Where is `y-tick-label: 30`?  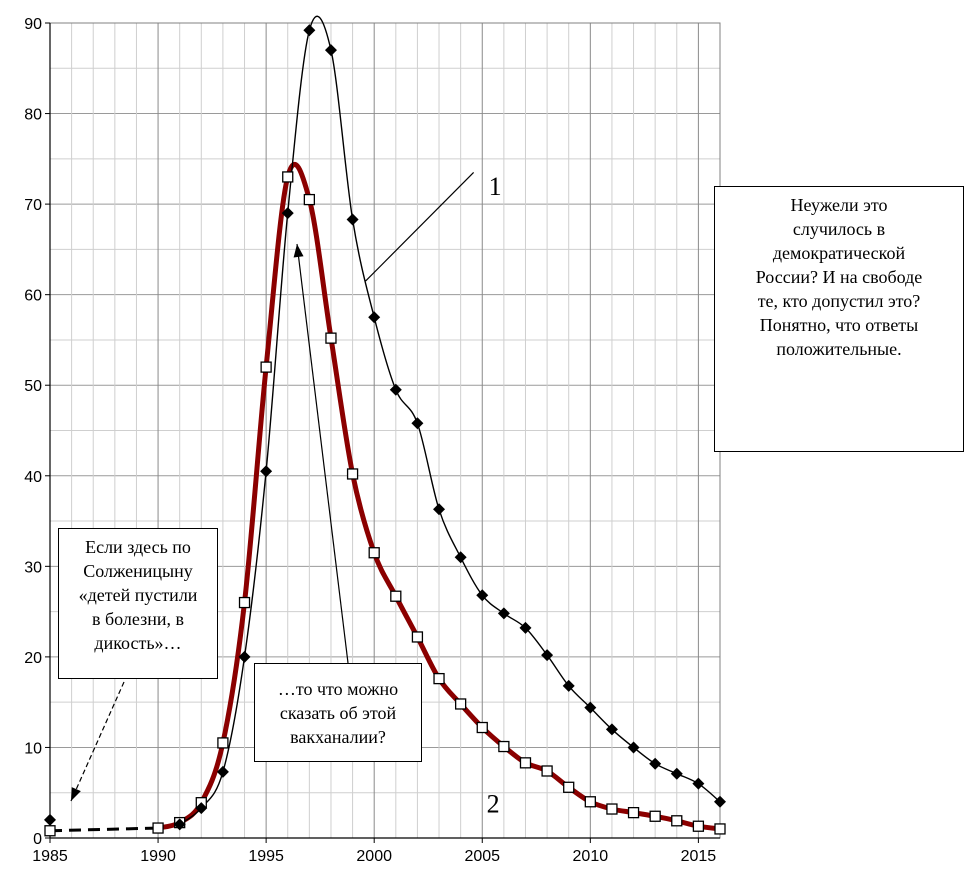 y-tick-label: 30 is located at coordinates (33, 567).